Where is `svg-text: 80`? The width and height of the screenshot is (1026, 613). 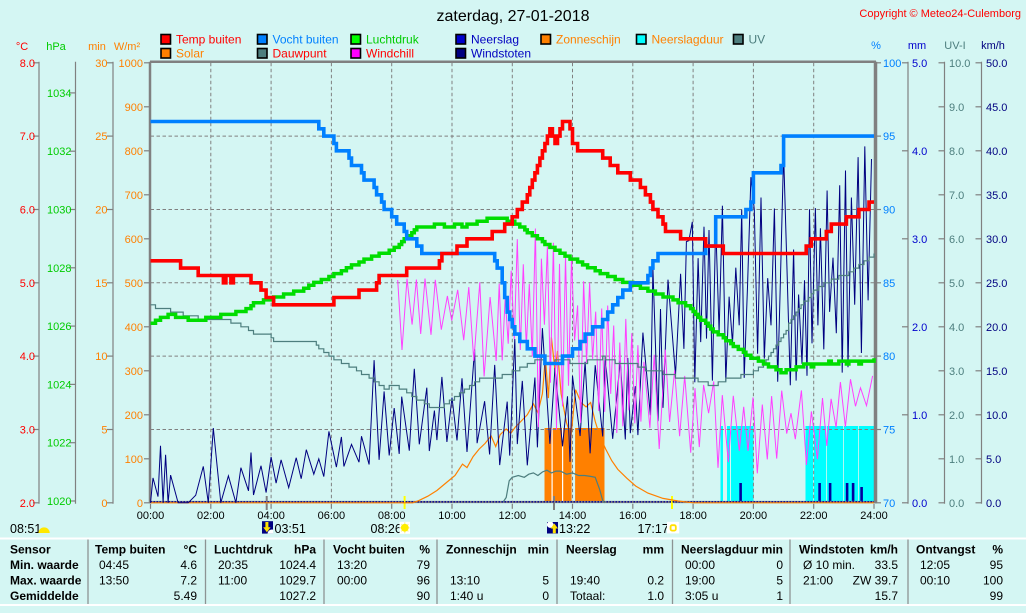 svg-text: 80 is located at coordinates (889, 357).